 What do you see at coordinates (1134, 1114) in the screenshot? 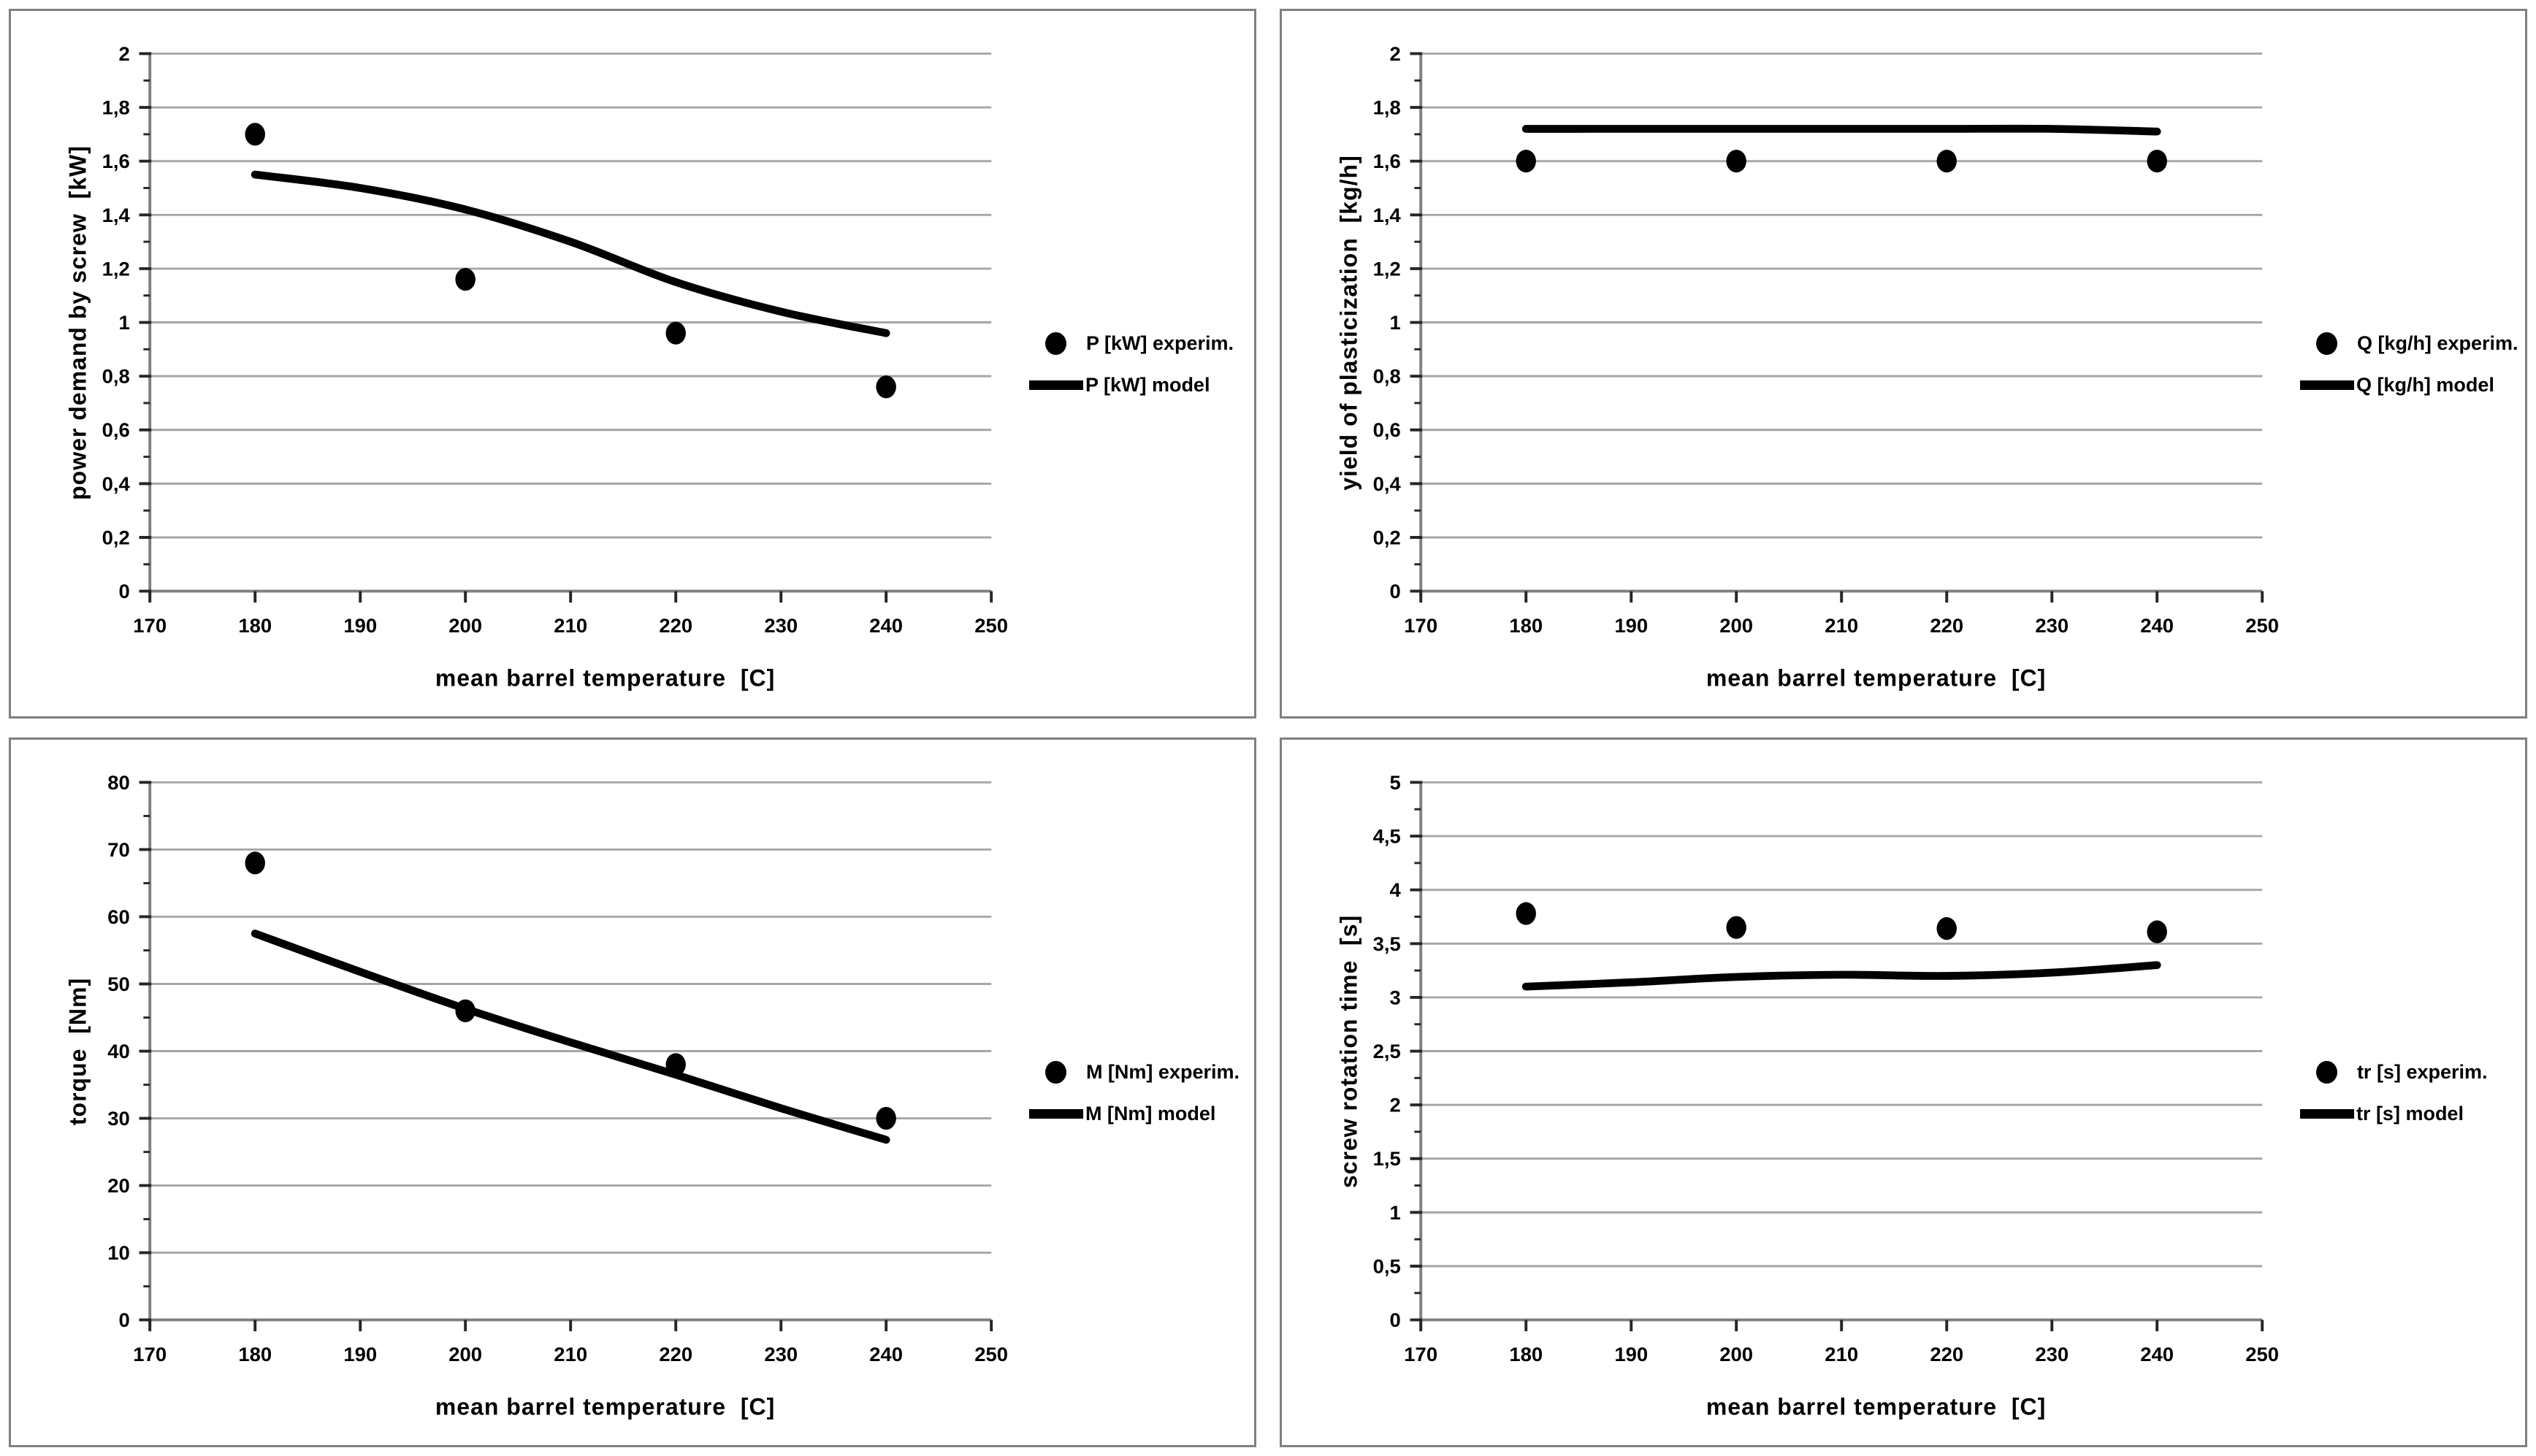
I see `legend-item-model: M [Nm] model` at bounding box center [1134, 1114].